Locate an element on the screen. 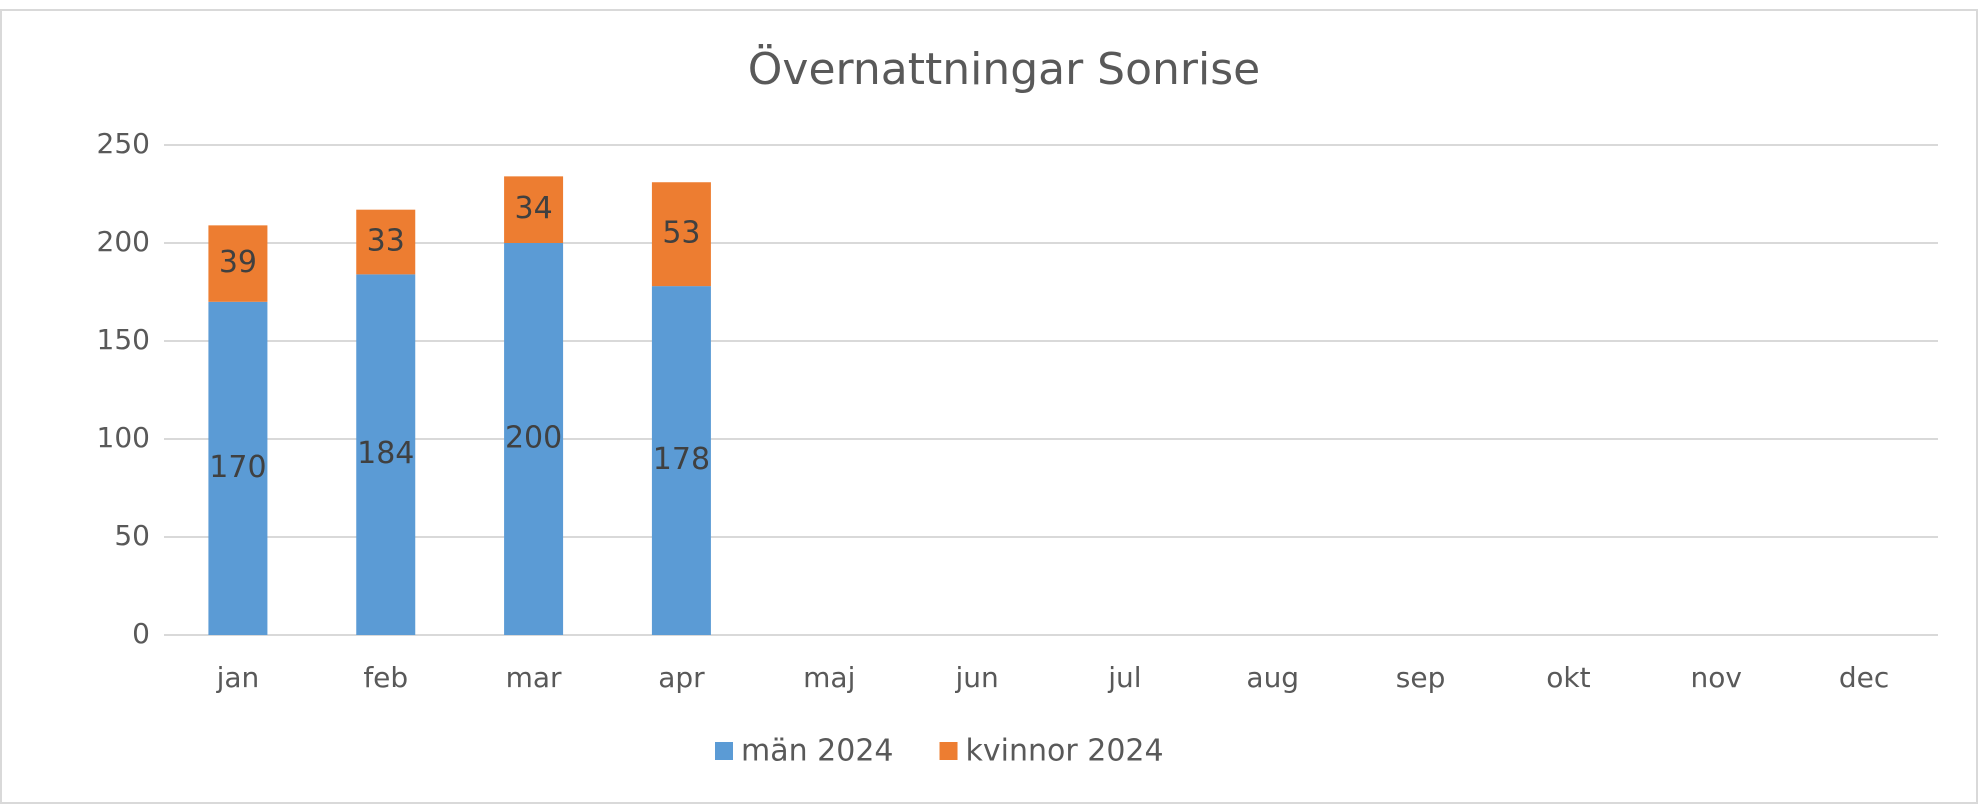 The width and height of the screenshot is (1980, 805). x-tick-label: maj is located at coordinates (829, 677).